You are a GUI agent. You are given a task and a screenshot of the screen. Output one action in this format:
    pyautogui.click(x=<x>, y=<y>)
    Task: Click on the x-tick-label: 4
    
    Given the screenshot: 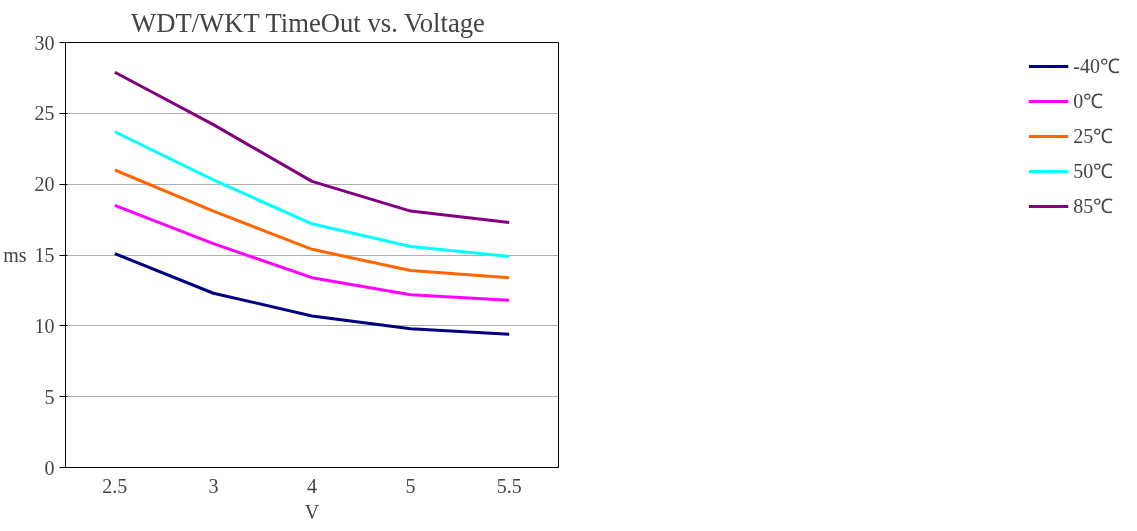 What is the action you would take?
    pyautogui.click(x=312, y=485)
    